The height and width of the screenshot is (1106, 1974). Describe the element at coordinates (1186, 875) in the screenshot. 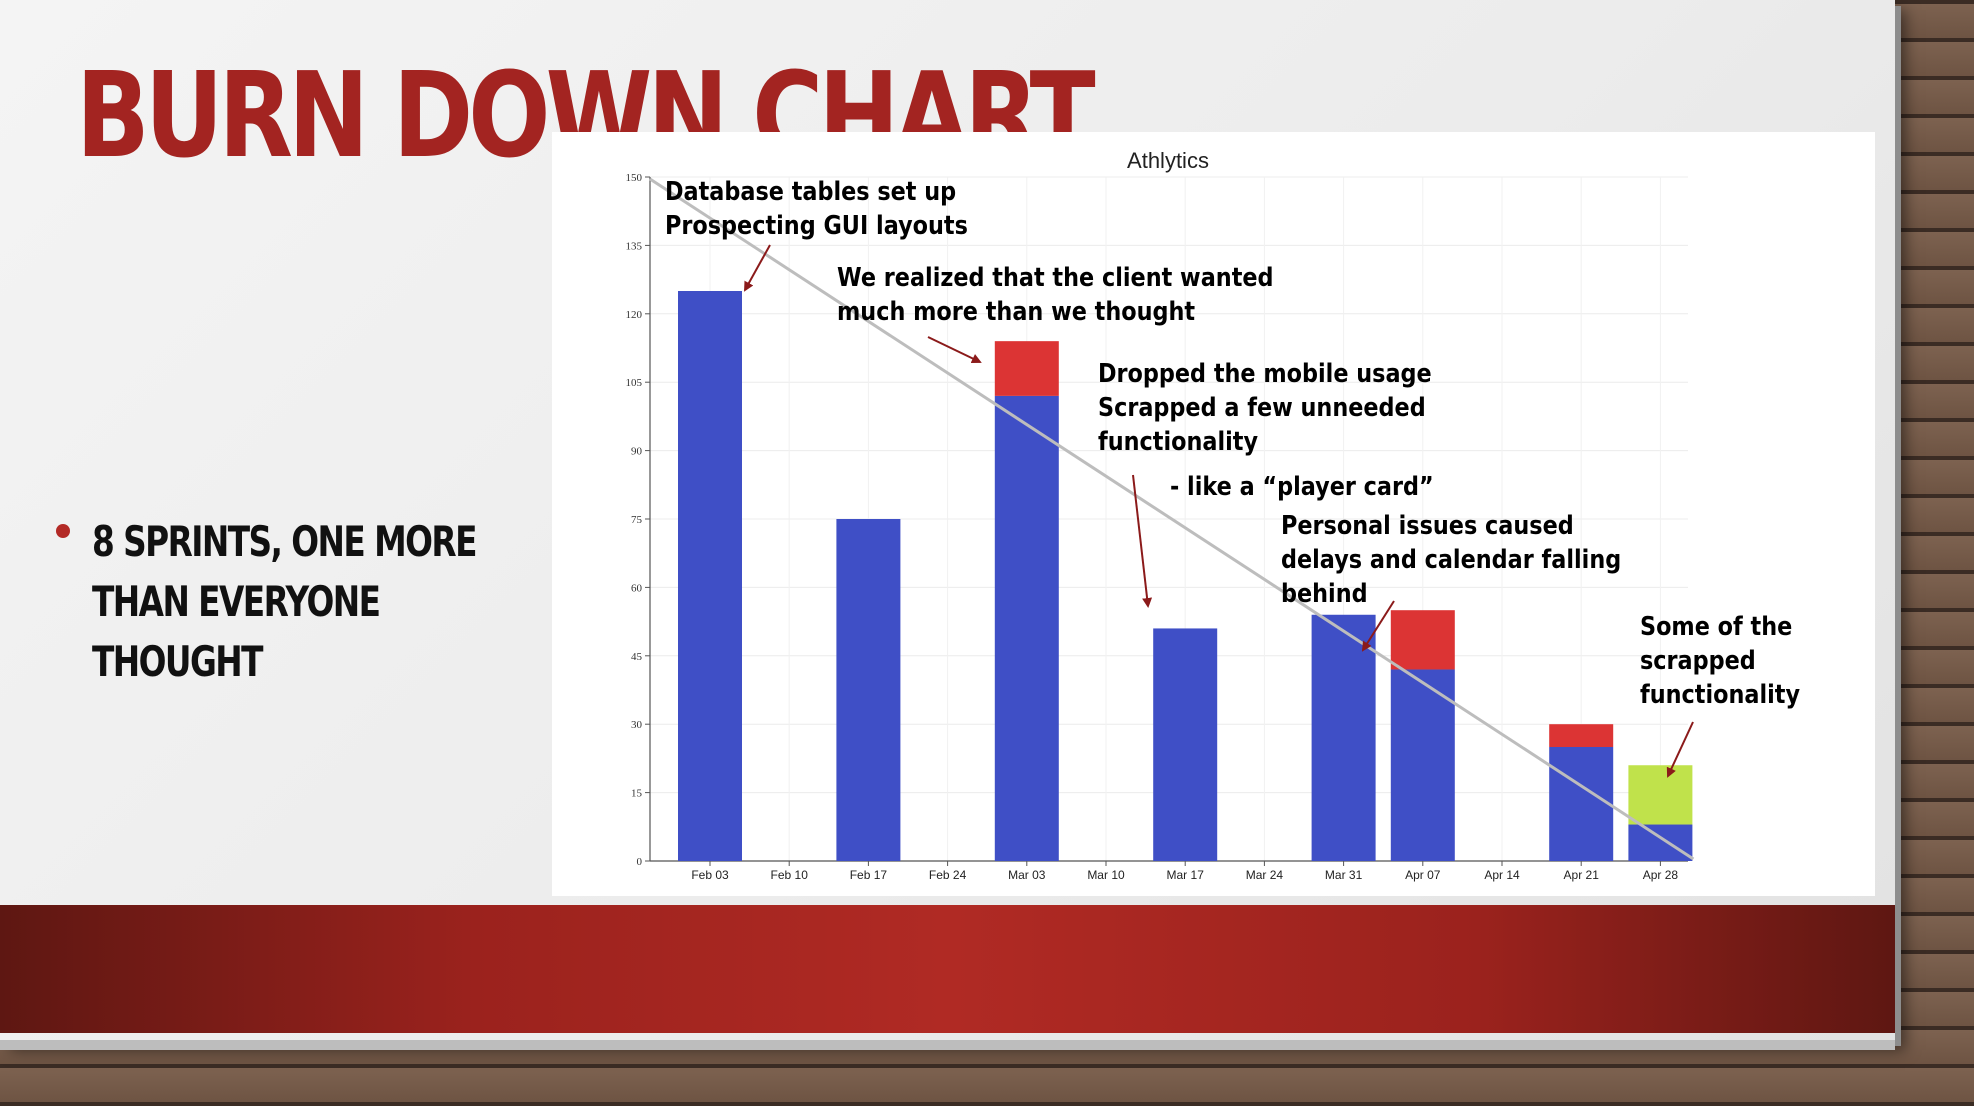

I see `x-tick-label: Mar 17` at that location.